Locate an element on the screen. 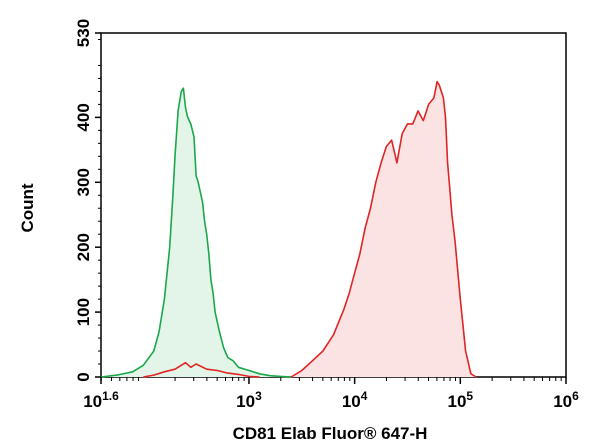  x-tick-label-3: 10⁵ is located at coordinates (461, 400).